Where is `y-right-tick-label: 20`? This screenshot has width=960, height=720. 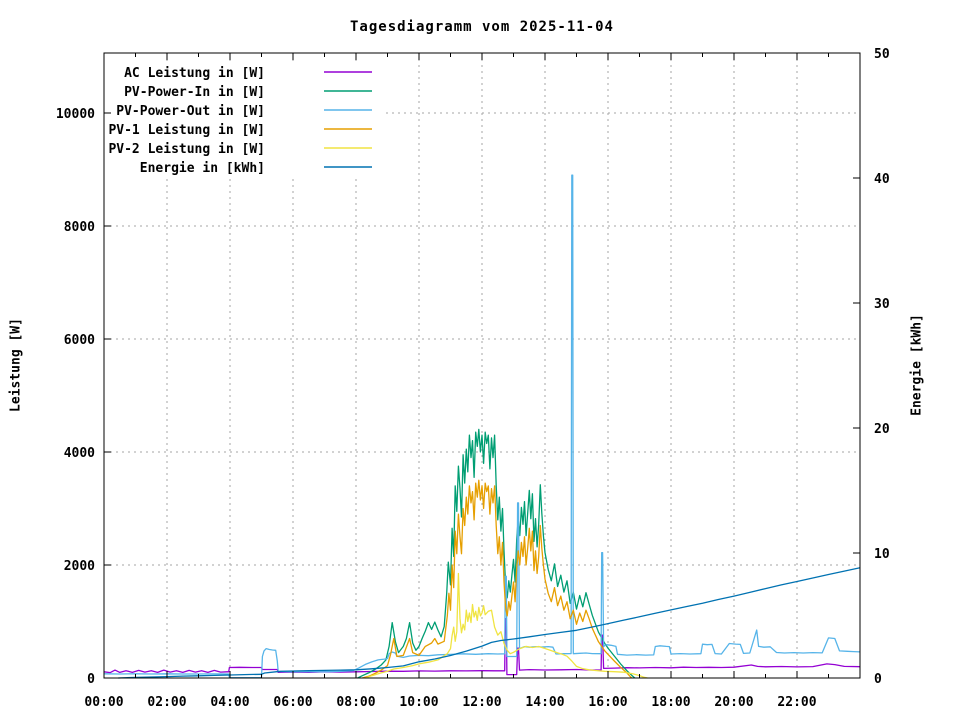 y-right-tick-label: 20 is located at coordinates (882, 429).